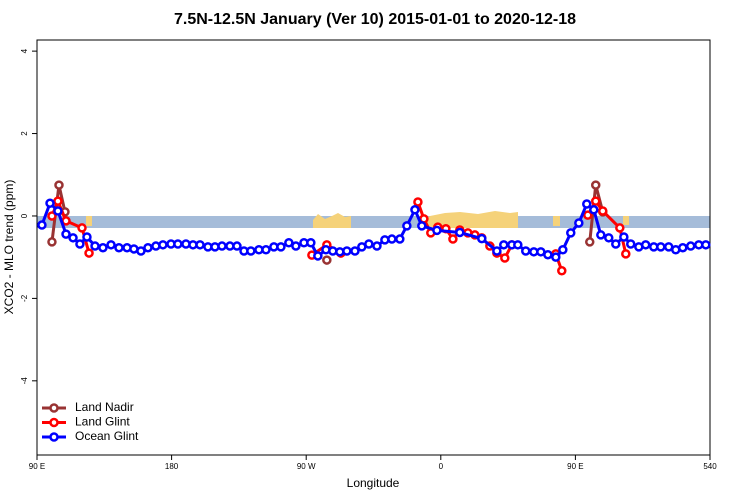 This screenshot has height=500, width=750. Describe the element at coordinates (306, 466) in the screenshot. I see `x-tick-label: 90 W` at that location.